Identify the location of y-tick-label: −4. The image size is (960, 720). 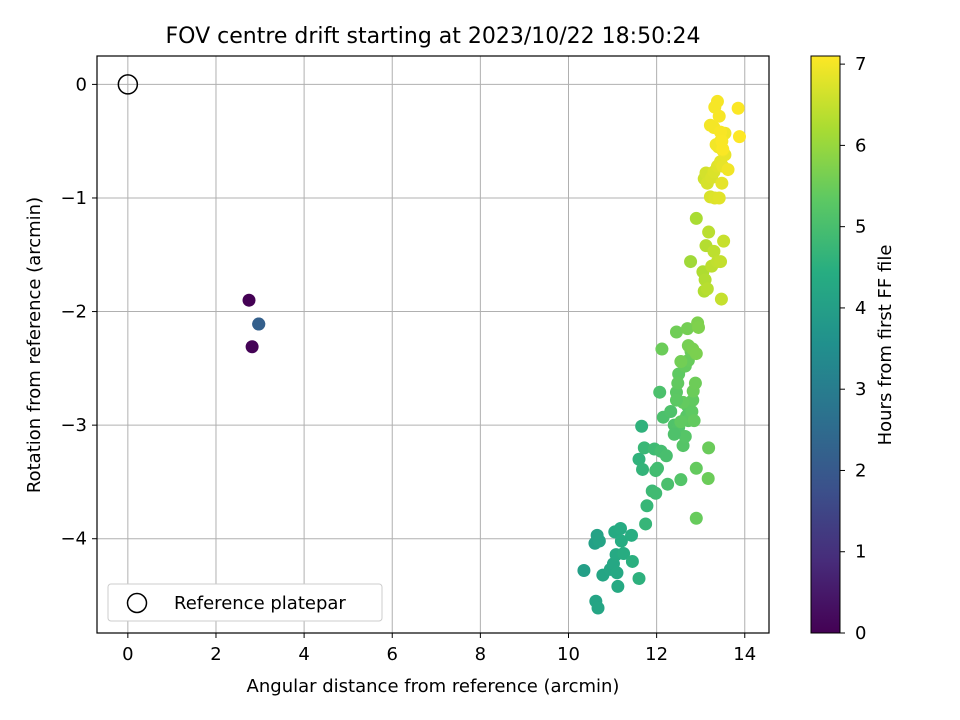
(73, 539).